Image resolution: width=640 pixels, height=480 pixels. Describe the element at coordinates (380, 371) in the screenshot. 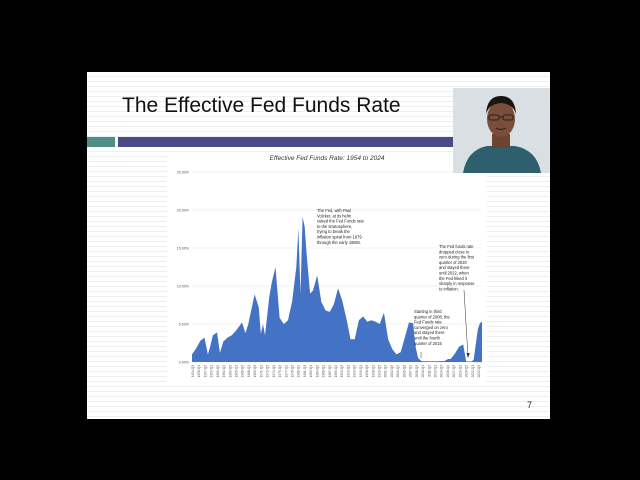

I see `x-tick-label: 1999-Q3` at that location.